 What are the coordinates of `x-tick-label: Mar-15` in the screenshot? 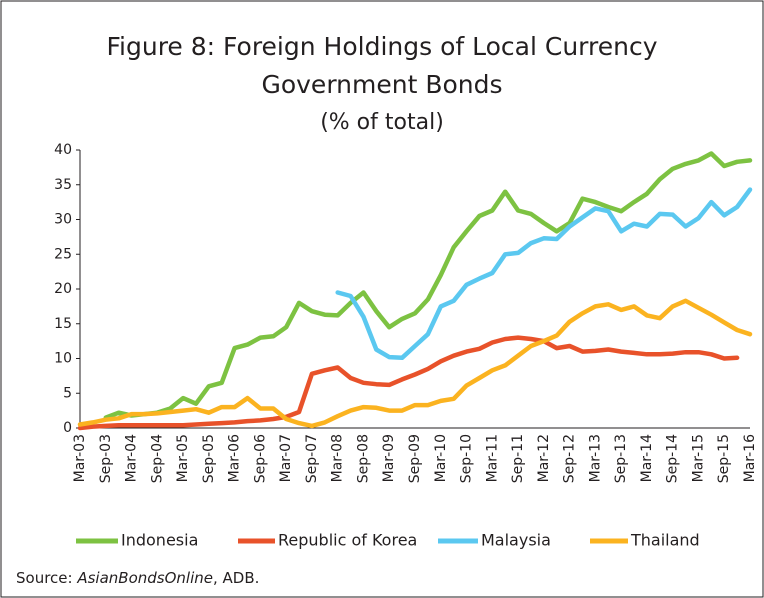 It's located at (698, 458).